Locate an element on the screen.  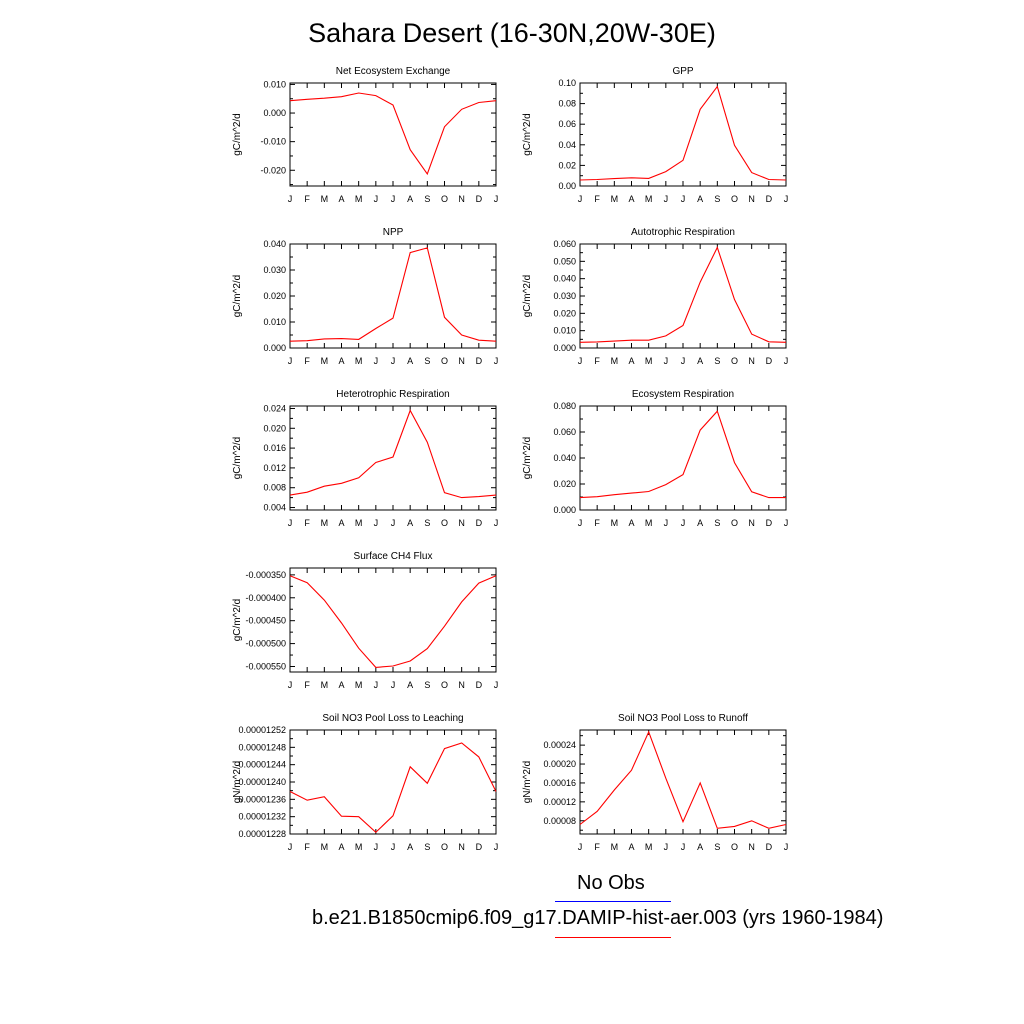
y-tick-label: 0.060 is located at coordinates (564, 244).